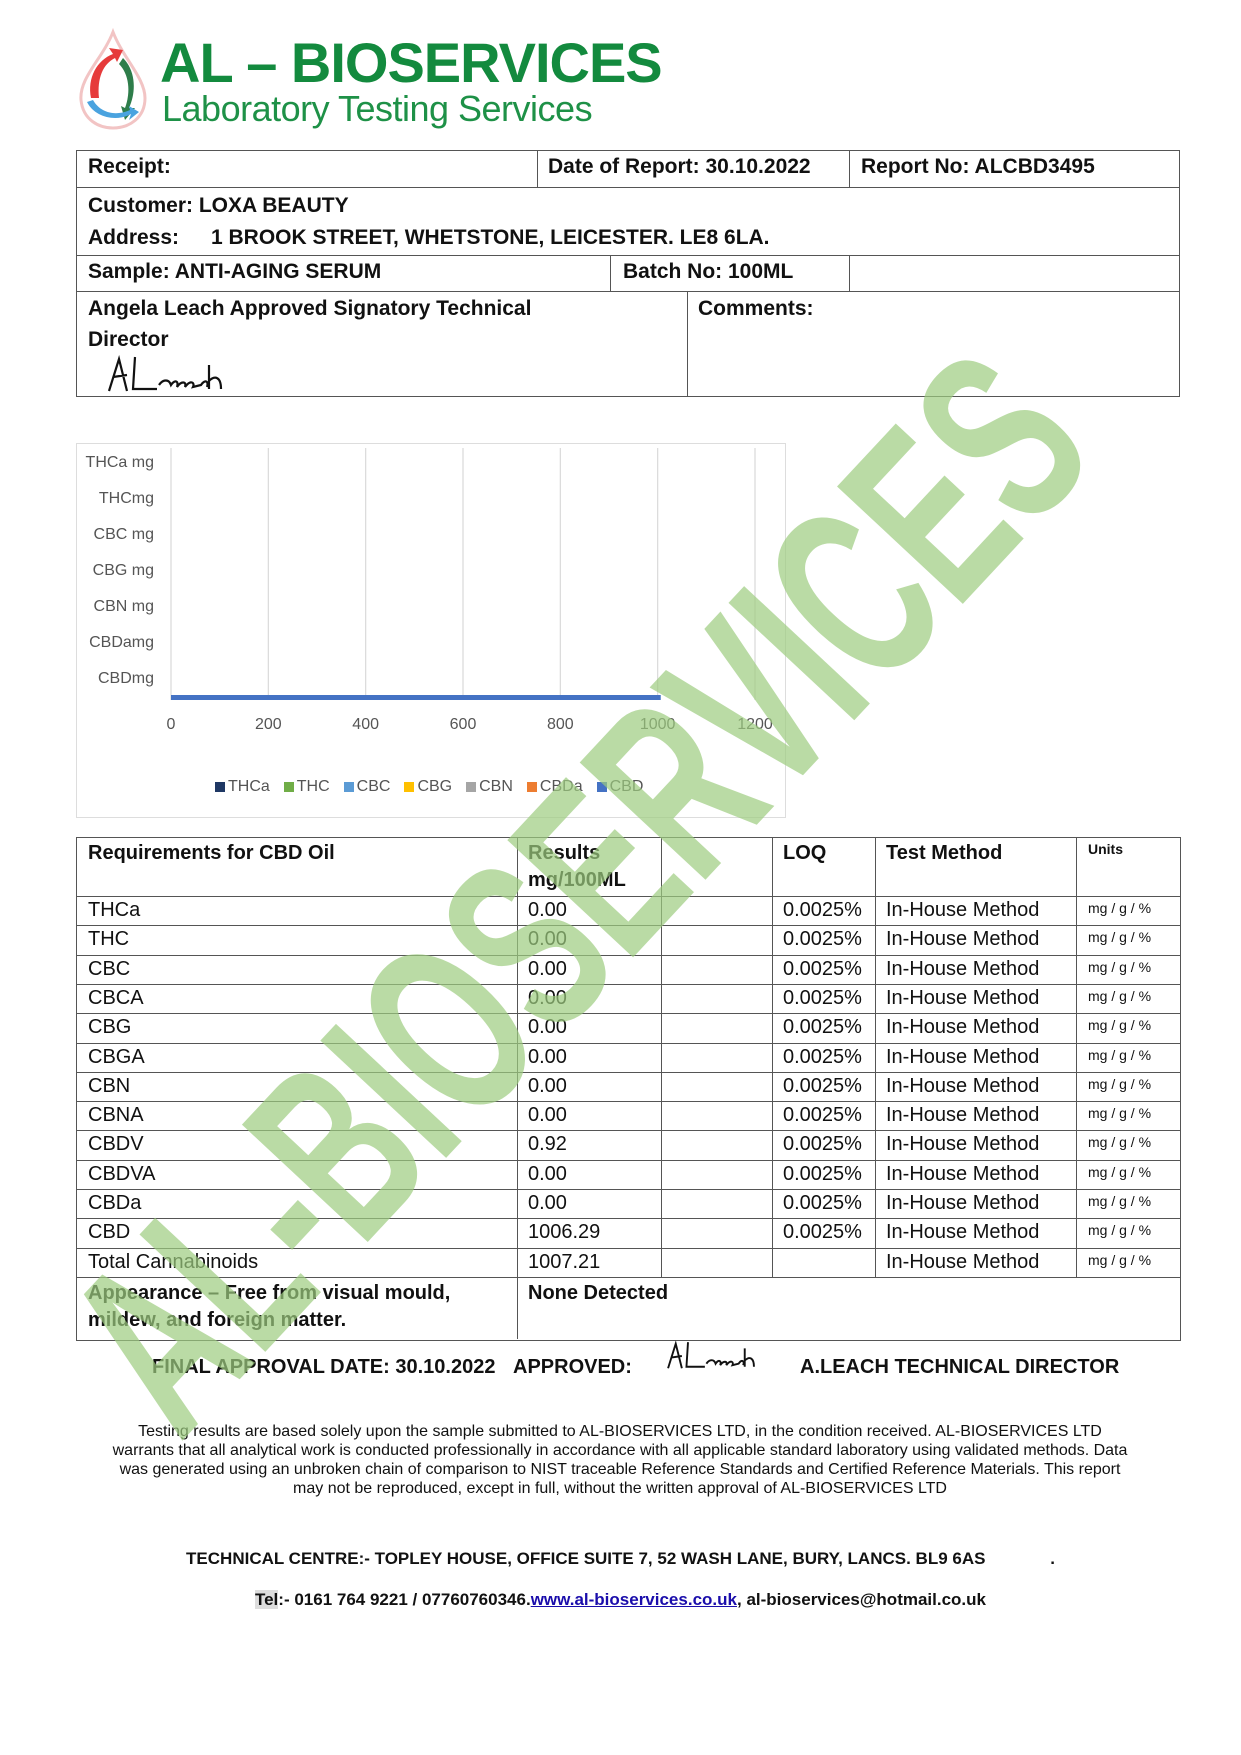 The width and height of the screenshot is (1241, 1755). Describe the element at coordinates (116, 1115) in the screenshot. I see `row-analyte: CBNA` at that location.